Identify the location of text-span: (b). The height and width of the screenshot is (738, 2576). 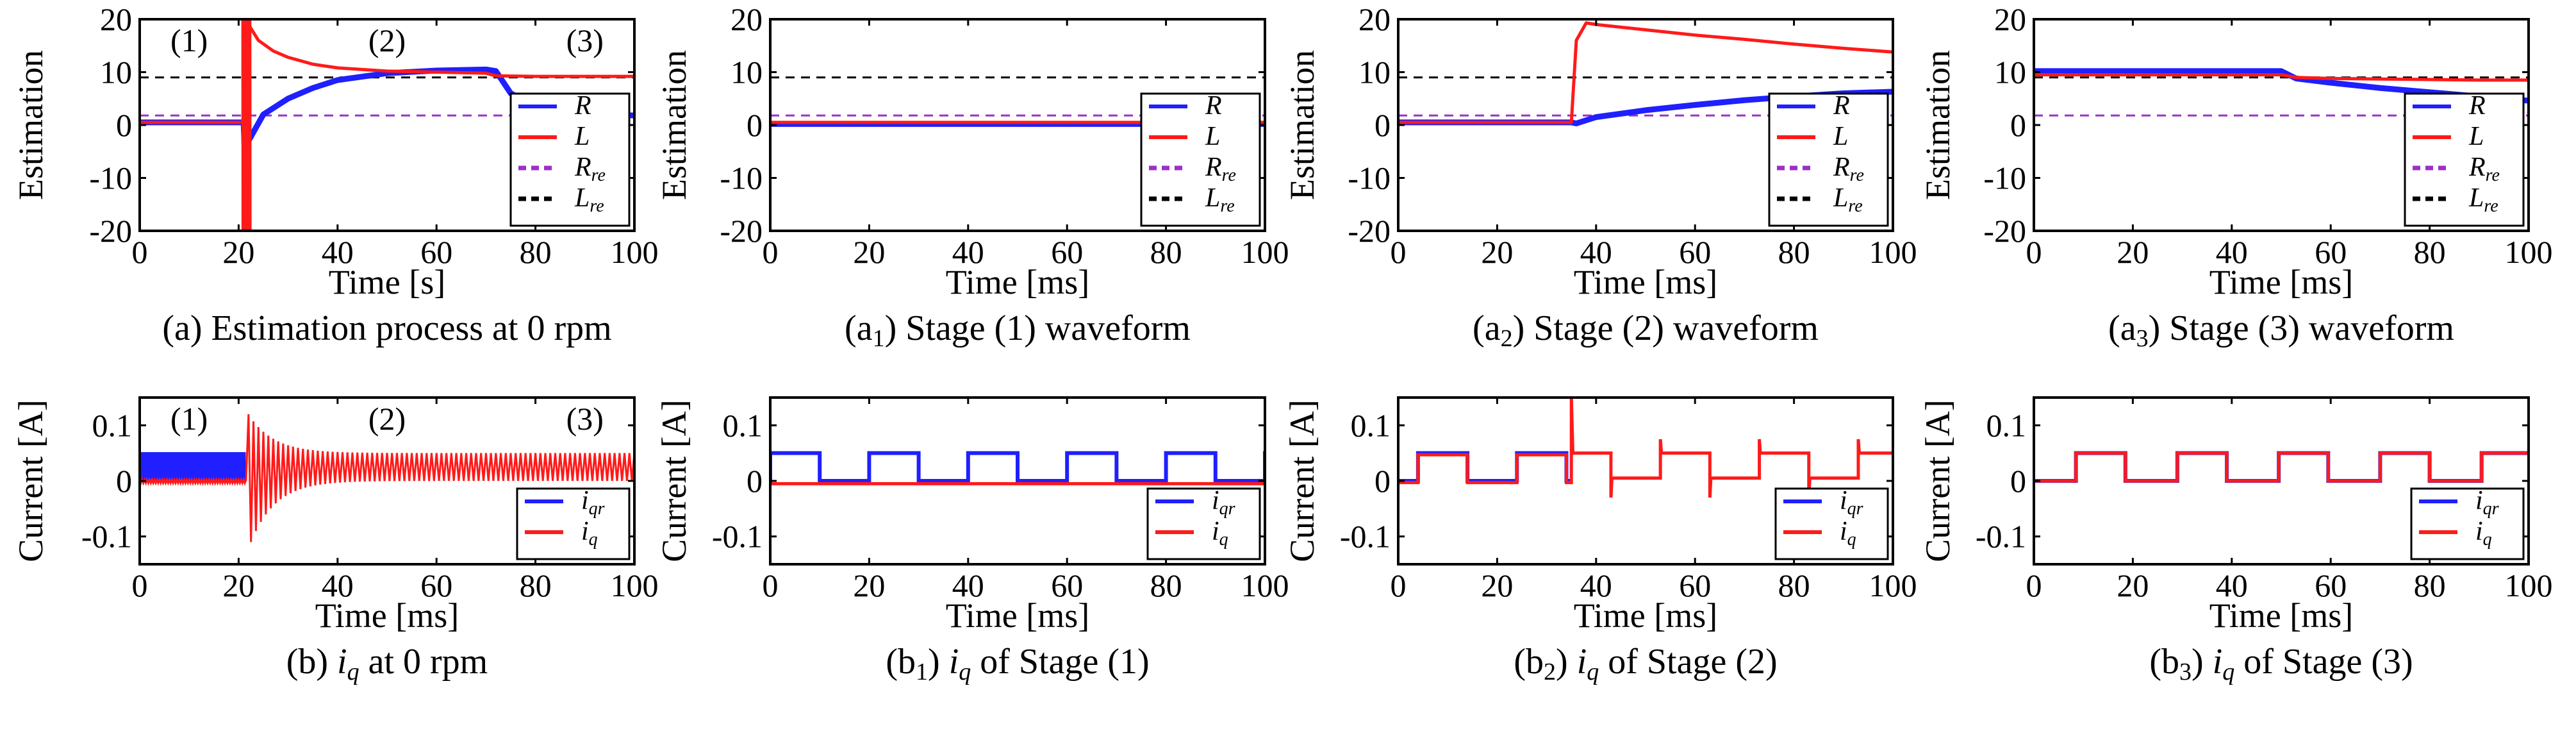
(311, 662).